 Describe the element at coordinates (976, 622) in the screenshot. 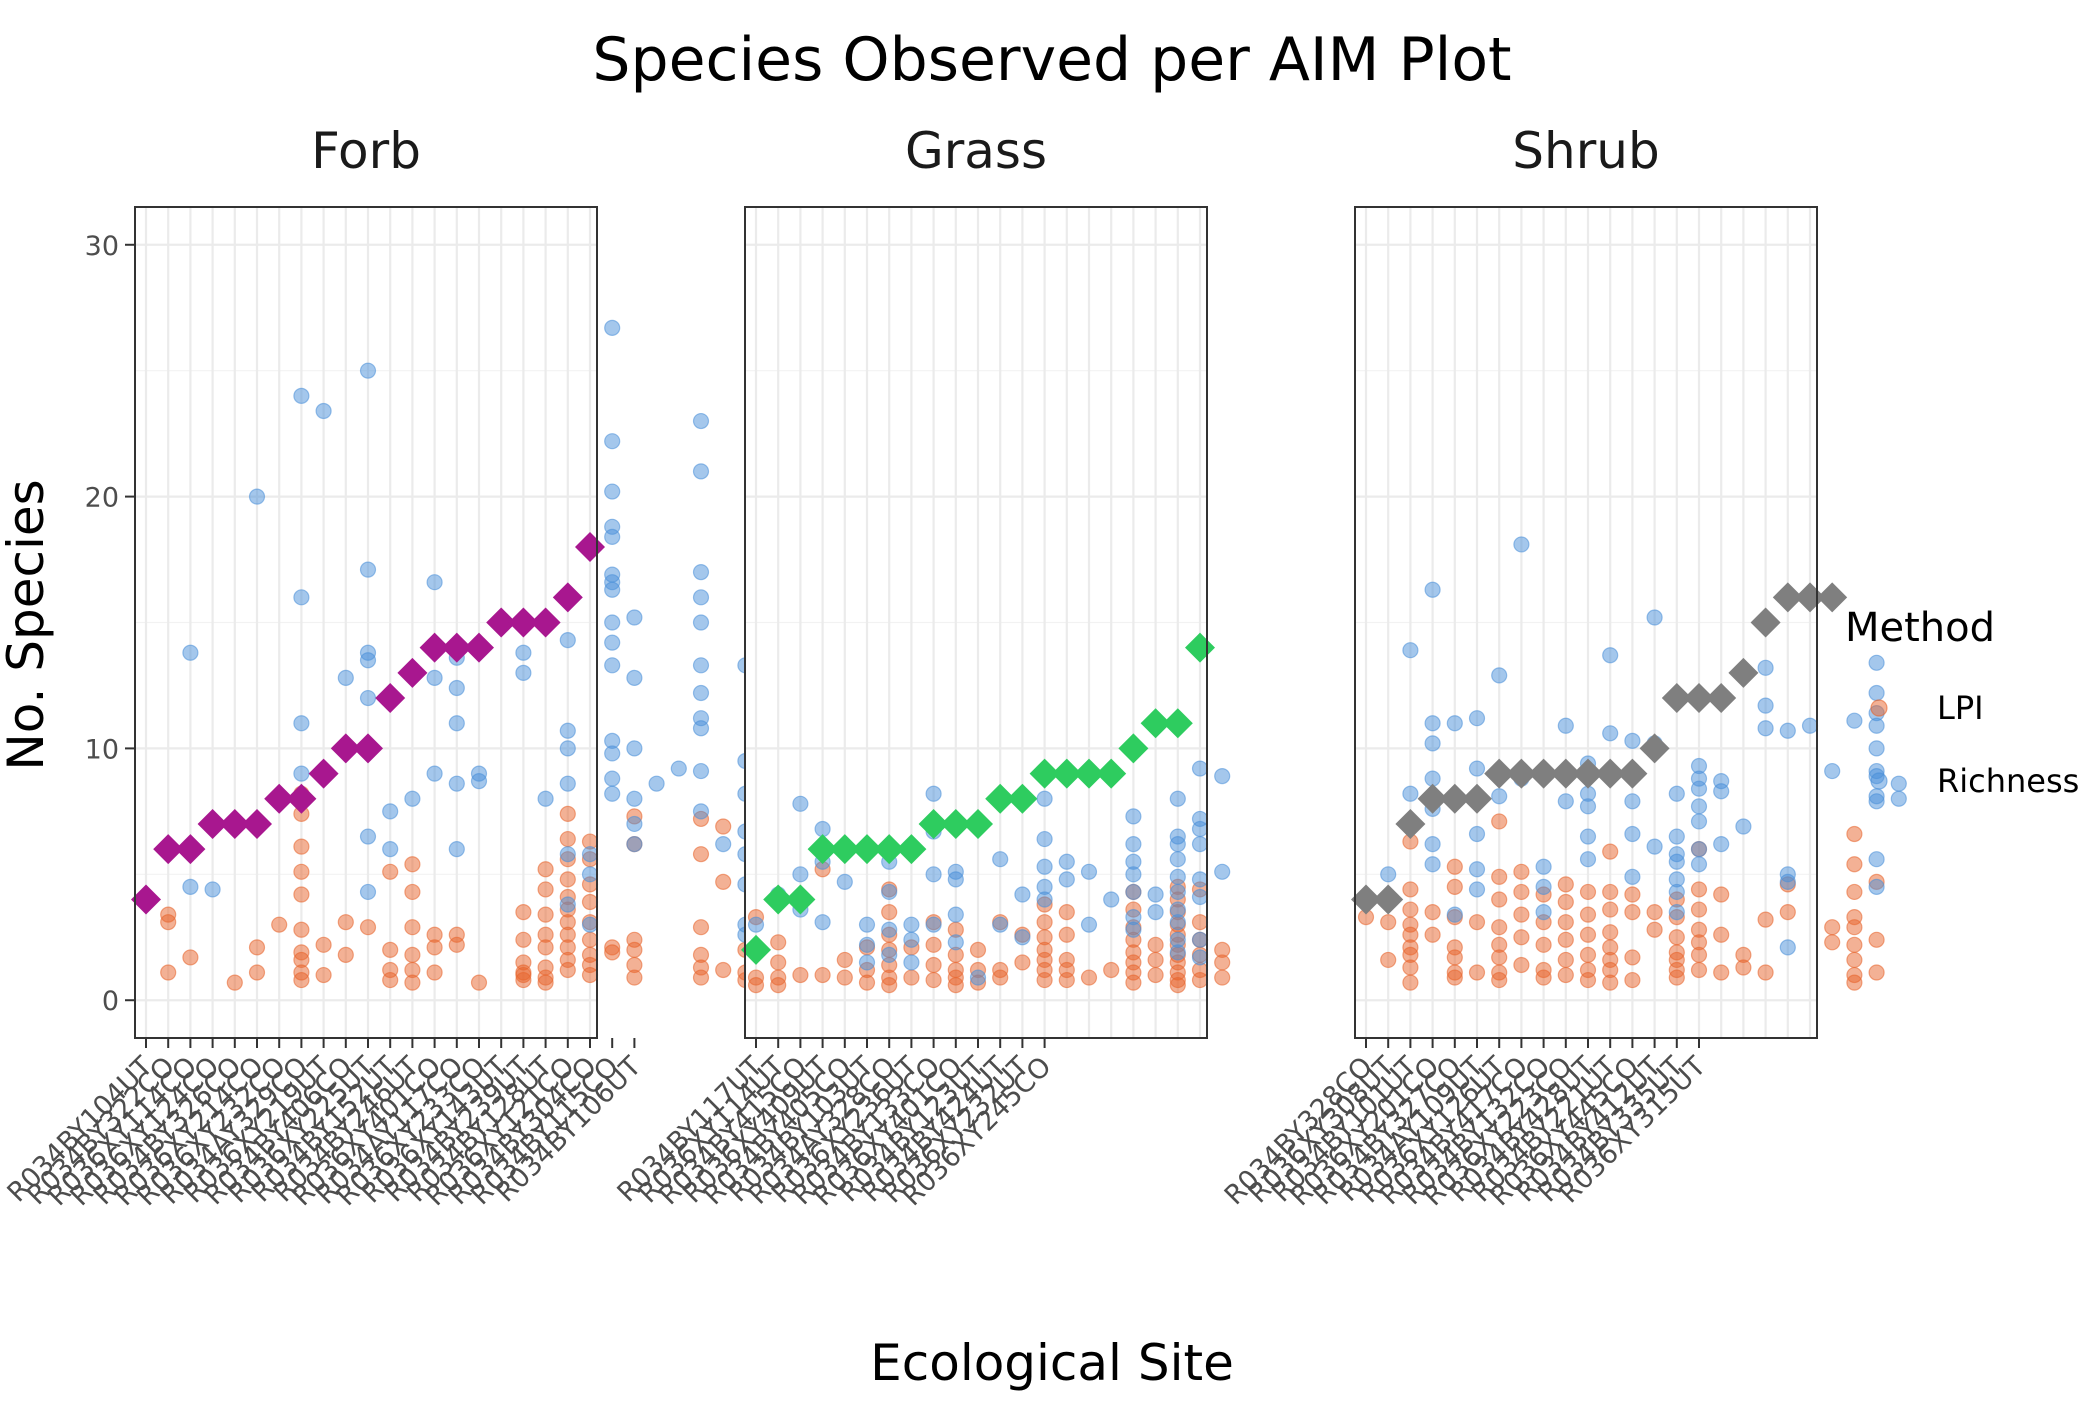

I see `panel-border` at that location.